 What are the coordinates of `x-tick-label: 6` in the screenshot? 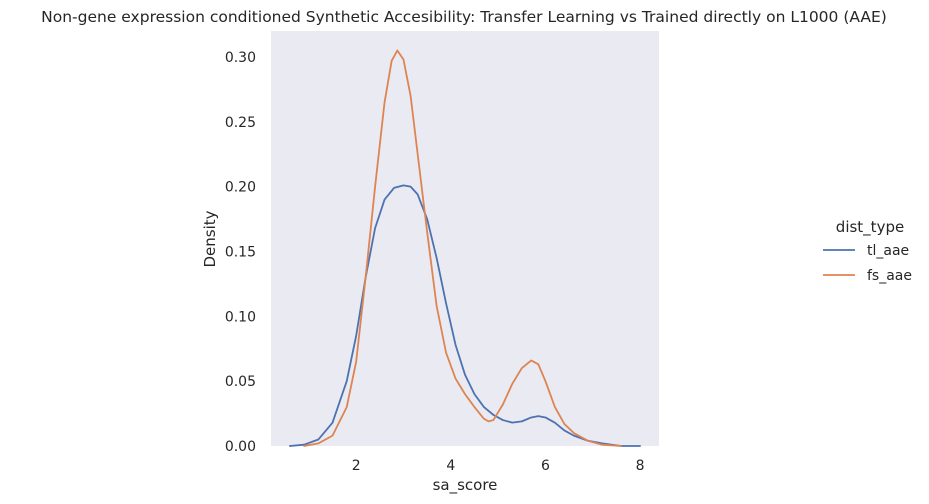 It's located at (545, 466).